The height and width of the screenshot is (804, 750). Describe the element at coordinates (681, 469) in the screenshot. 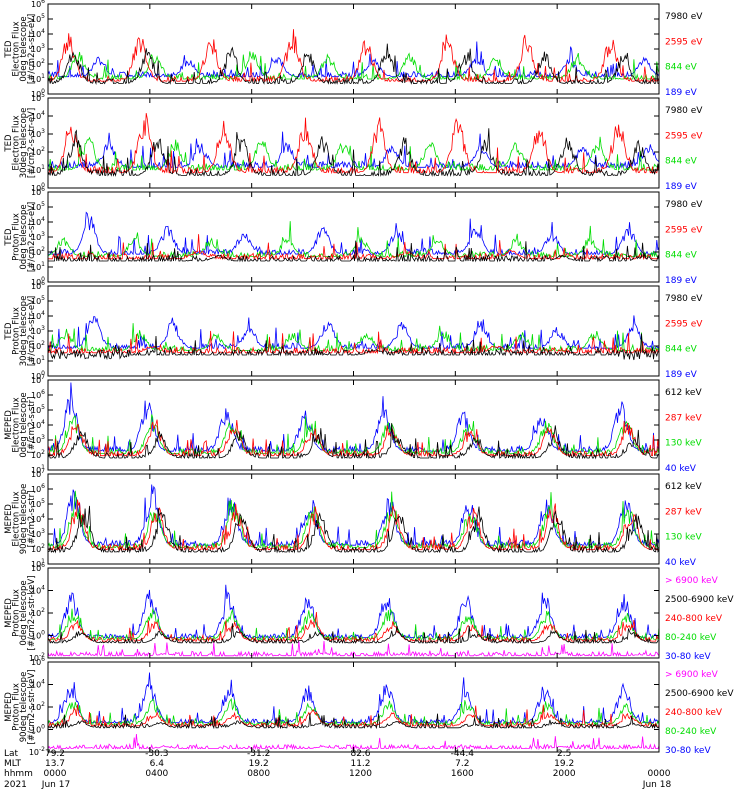

I see `legend-entry: 40 keV` at that location.